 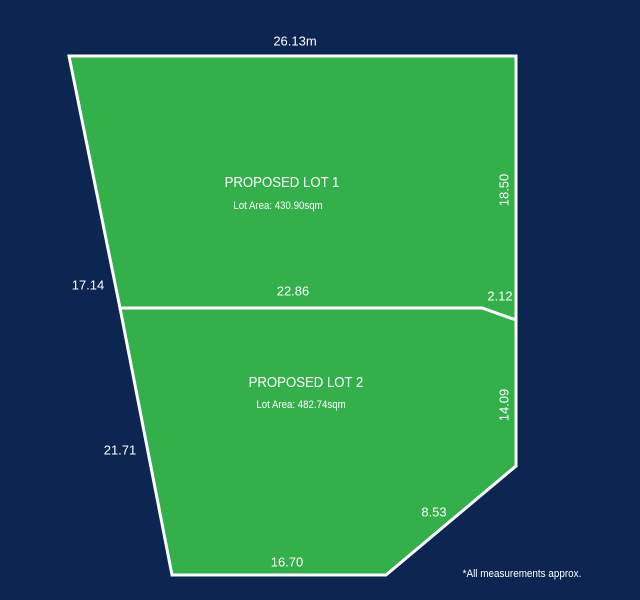 What do you see at coordinates (282, 181) in the screenshot?
I see `lot-title: PROPOSED LOT 1` at bounding box center [282, 181].